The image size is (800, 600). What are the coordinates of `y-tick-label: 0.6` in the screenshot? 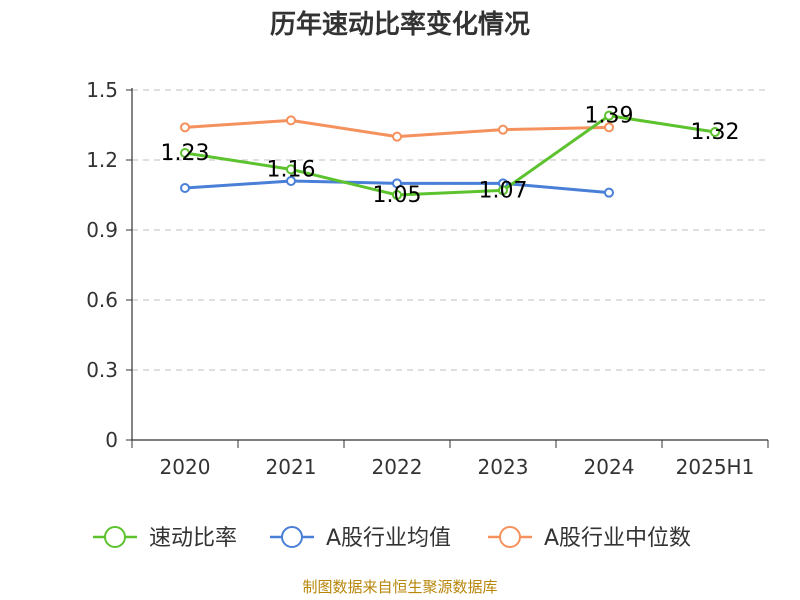 It's located at (102, 300).